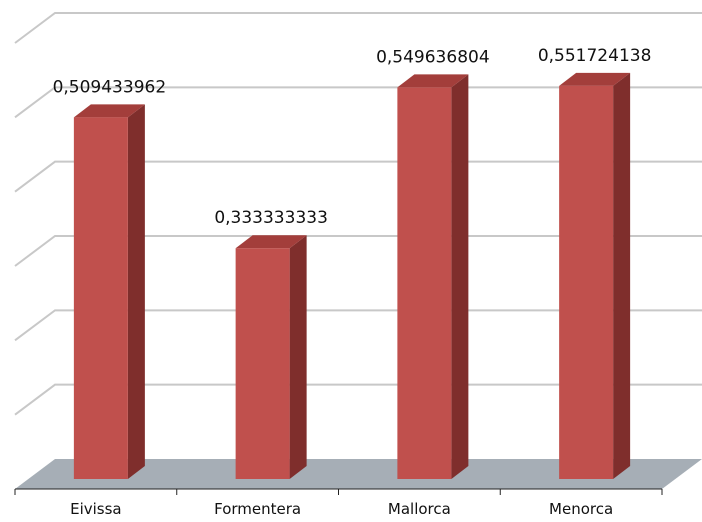  Describe the element at coordinates (271, 218) in the screenshot. I see `data-label: 0,333333333` at that location.